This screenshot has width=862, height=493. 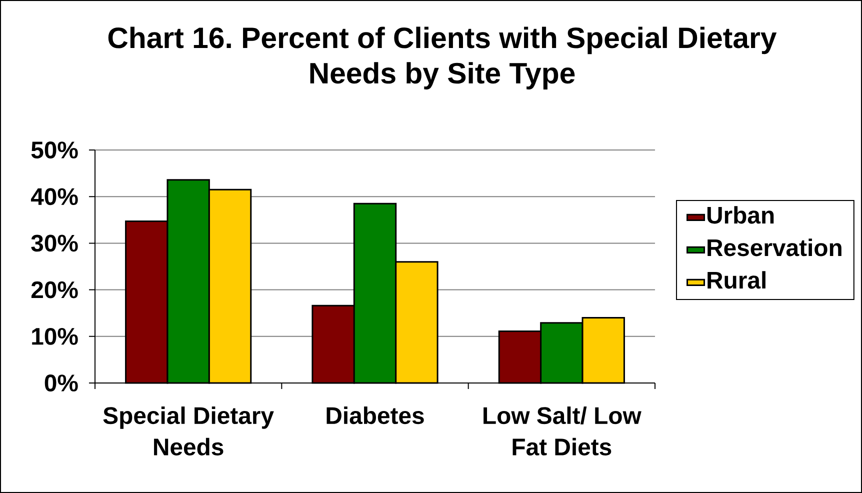 What do you see at coordinates (442, 58) in the screenshot?
I see `chart-title: Chart 16. Percent of Clients with Special Dietary Needs by Site Type` at bounding box center [442, 58].